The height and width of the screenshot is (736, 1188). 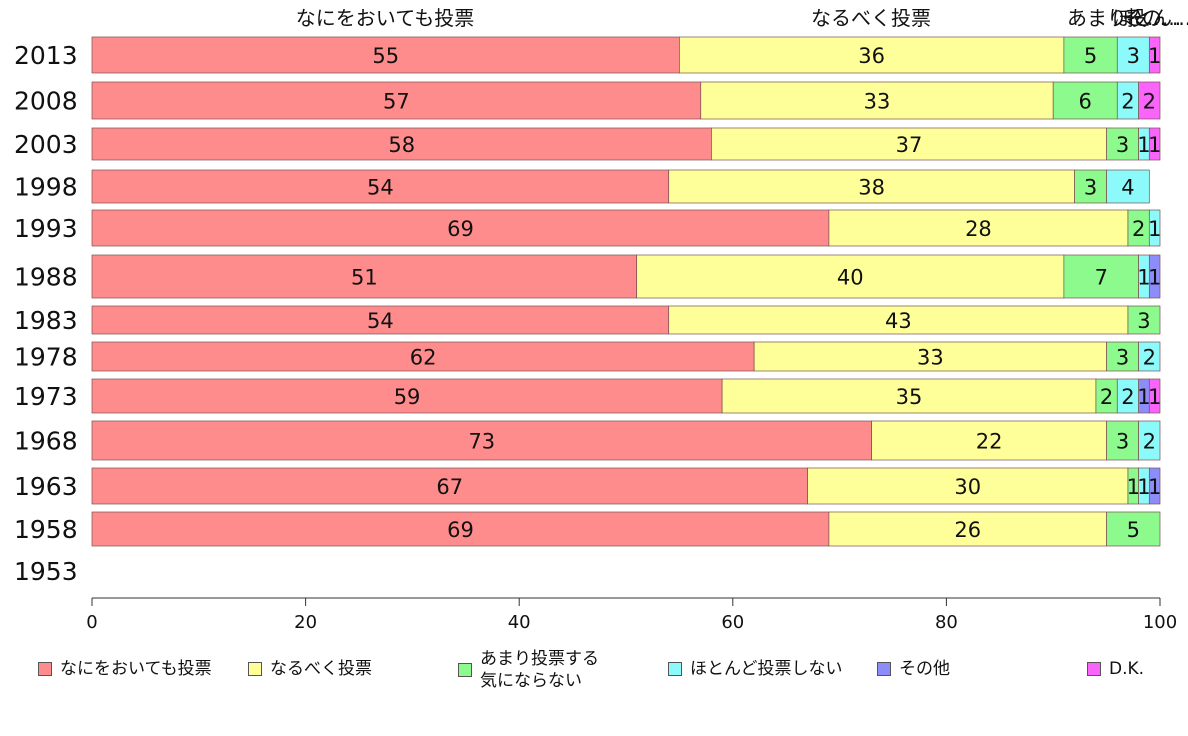 I want to click on data-label: 55, so click(x=385, y=56).